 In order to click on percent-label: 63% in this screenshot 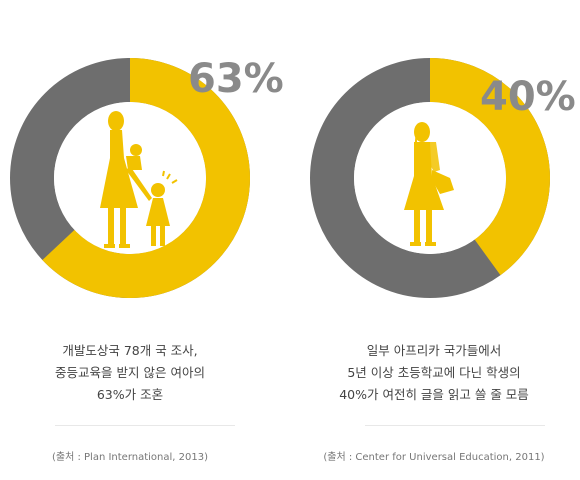, I will do `click(236, 79)`.